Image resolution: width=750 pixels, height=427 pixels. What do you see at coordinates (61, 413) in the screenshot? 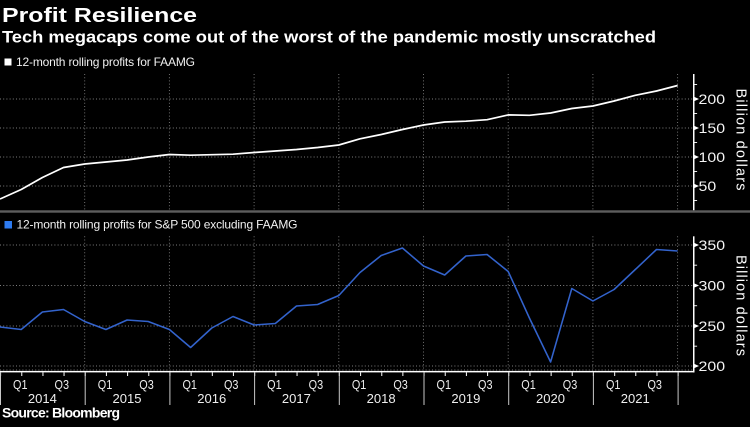
I see `svg-text: Source: Bloomberg` at bounding box center [61, 413].